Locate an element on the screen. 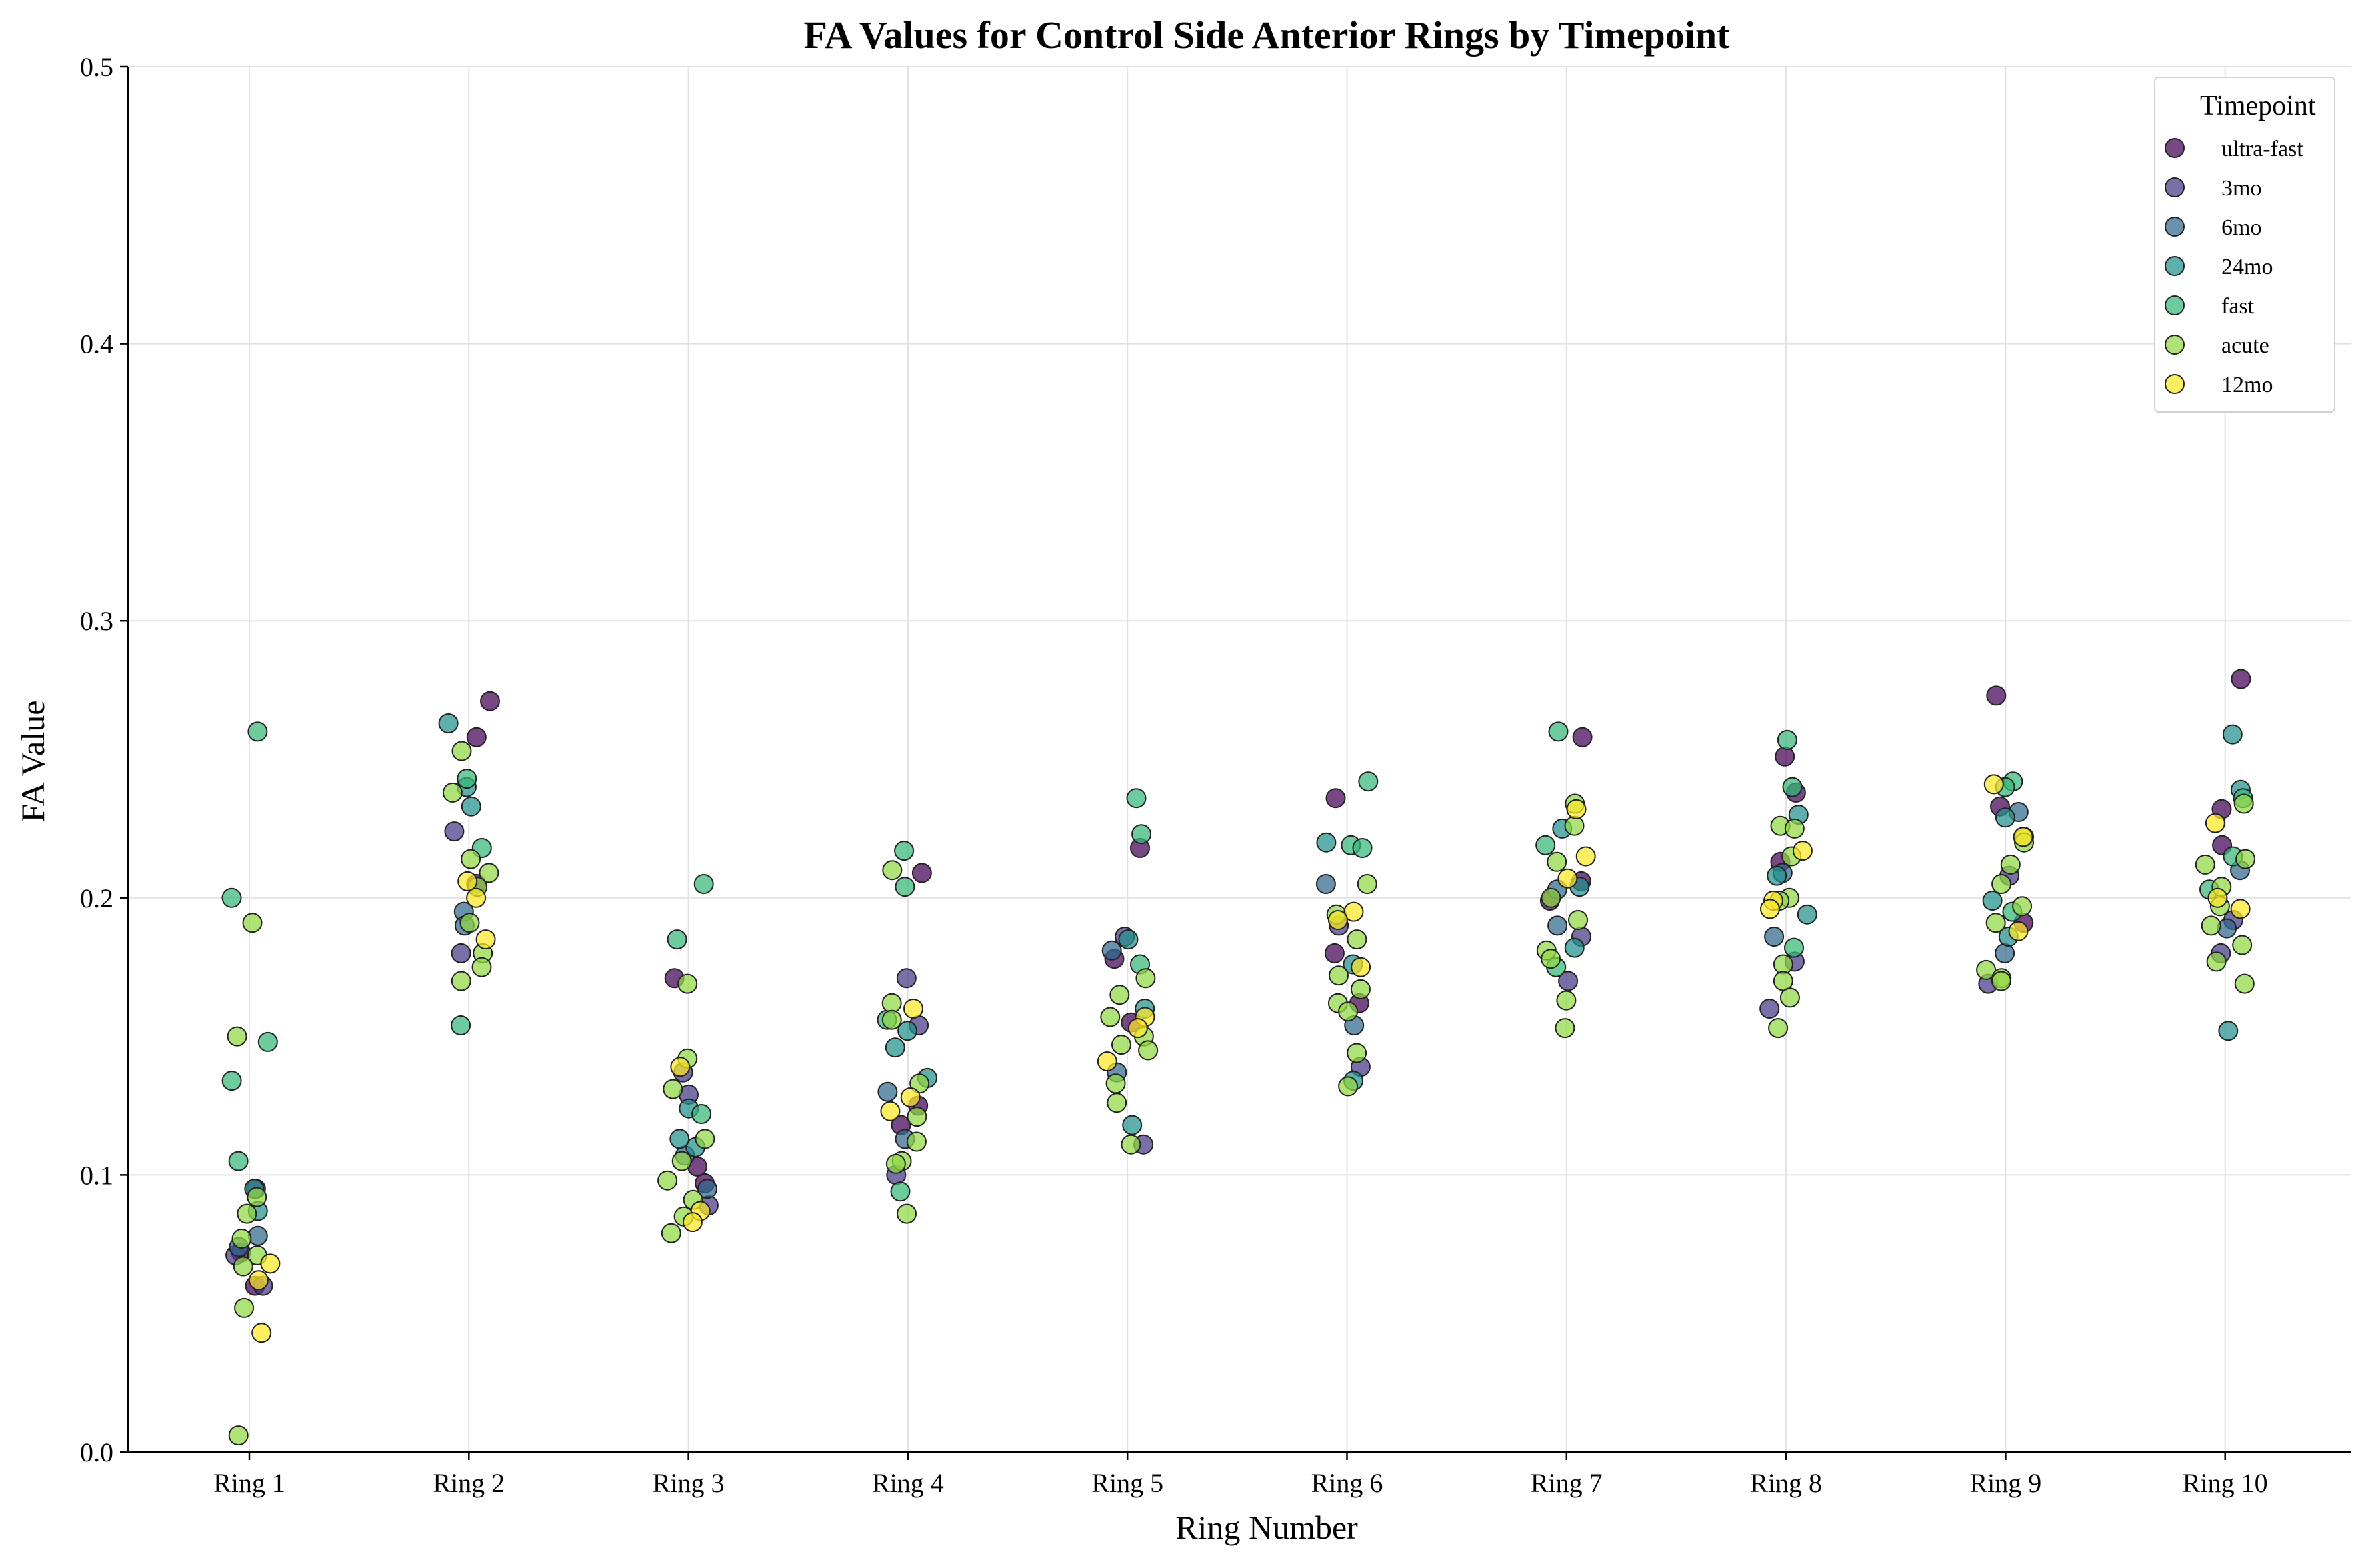 This screenshot has width=2368, height=1568. x-tick-label: Ring 9 is located at coordinates (2006, 1483).